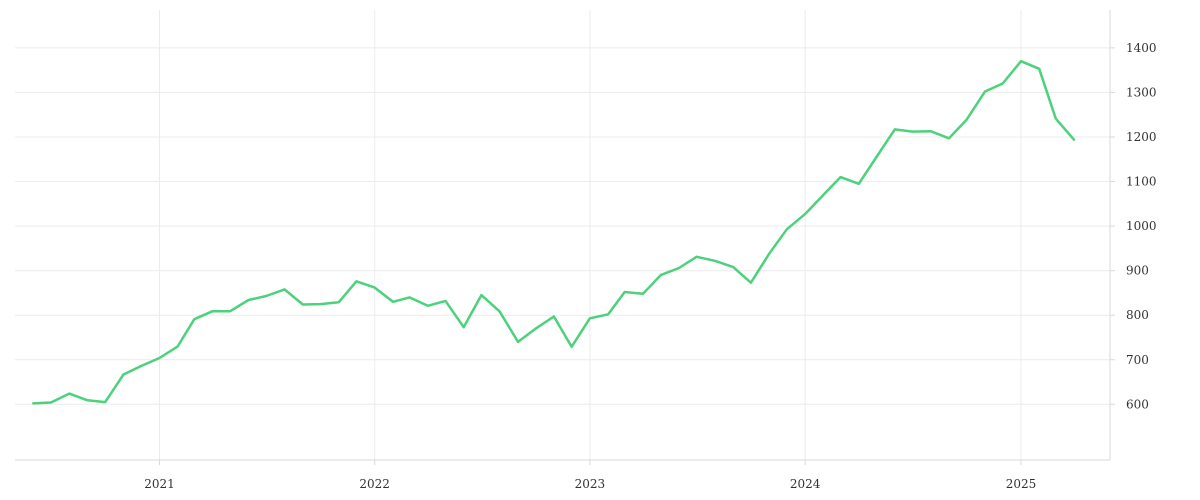  What do you see at coordinates (1137, 404) in the screenshot?
I see `y-tick-label: 600` at bounding box center [1137, 404].